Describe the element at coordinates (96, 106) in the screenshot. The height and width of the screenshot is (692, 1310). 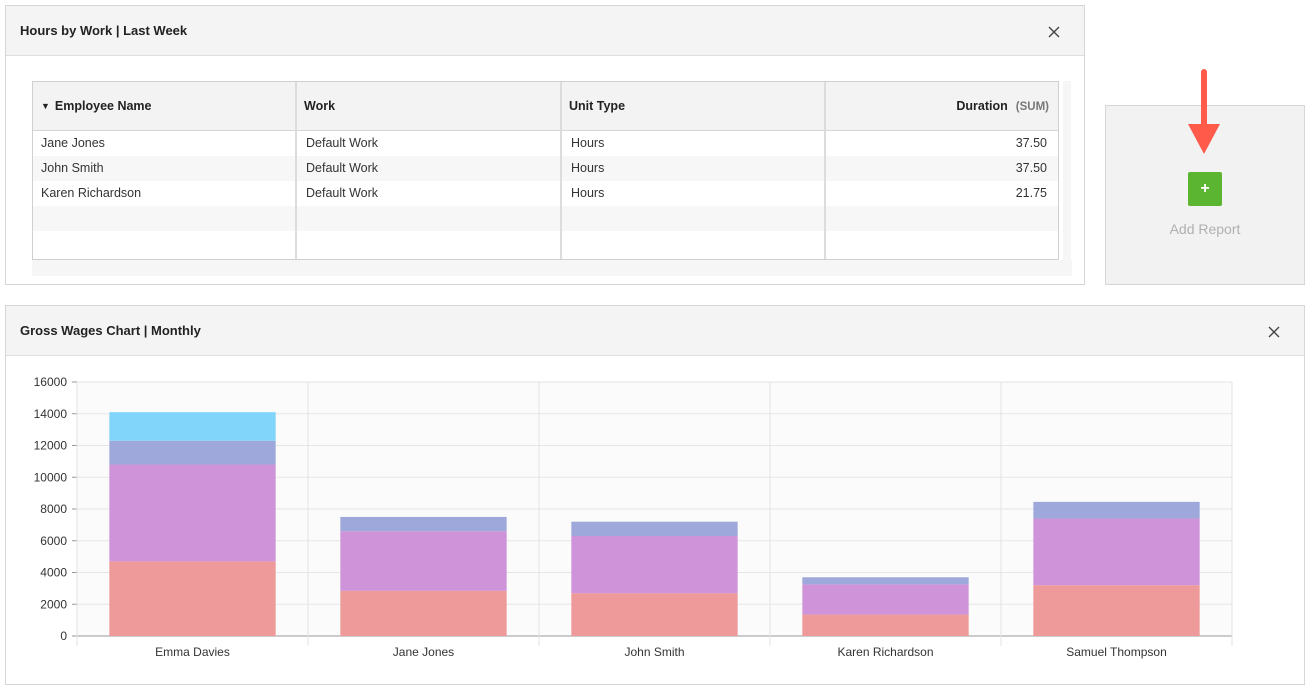
I see `column-header-employee-name: ▼ Employee Name` at that location.